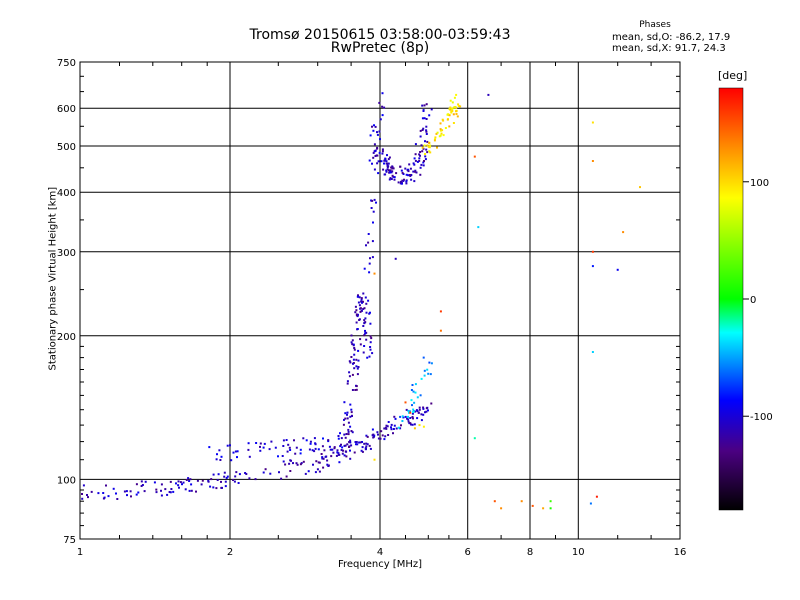 This screenshot has height=600, width=800. What do you see at coordinates (655, 25) in the screenshot?
I see `phases-header: Phases` at bounding box center [655, 25].